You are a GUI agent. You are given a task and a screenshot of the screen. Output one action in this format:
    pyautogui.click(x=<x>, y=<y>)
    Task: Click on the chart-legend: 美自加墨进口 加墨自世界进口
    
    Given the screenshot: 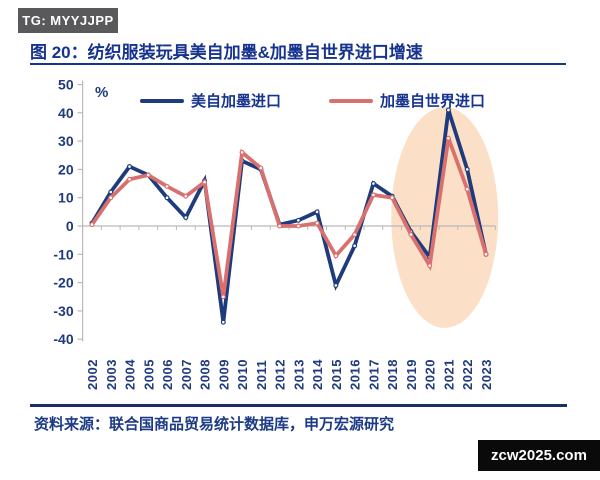 What is the action you would take?
    pyautogui.click(x=312, y=100)
    